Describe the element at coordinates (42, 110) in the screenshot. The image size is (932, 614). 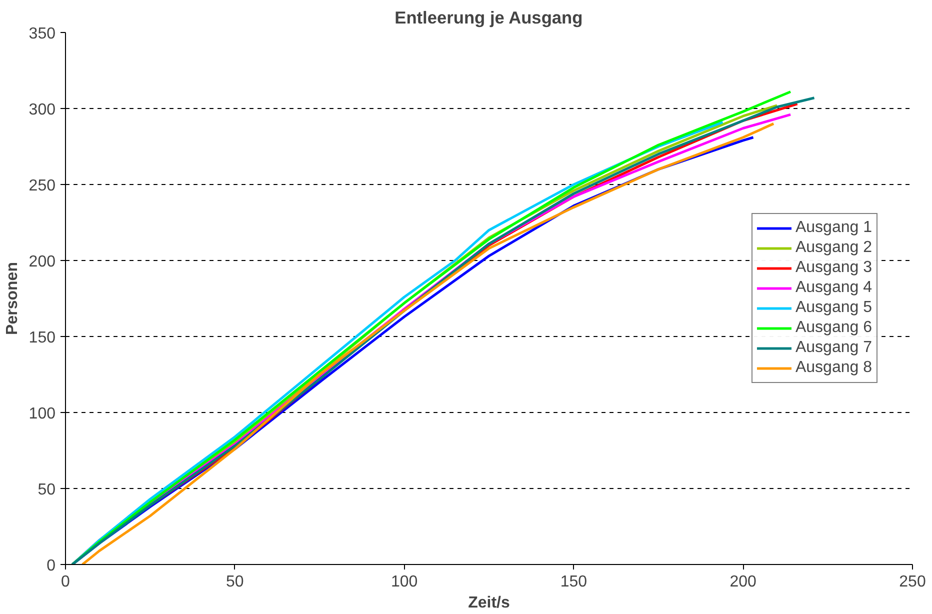
I see `y-tick-label: 300` at that location.